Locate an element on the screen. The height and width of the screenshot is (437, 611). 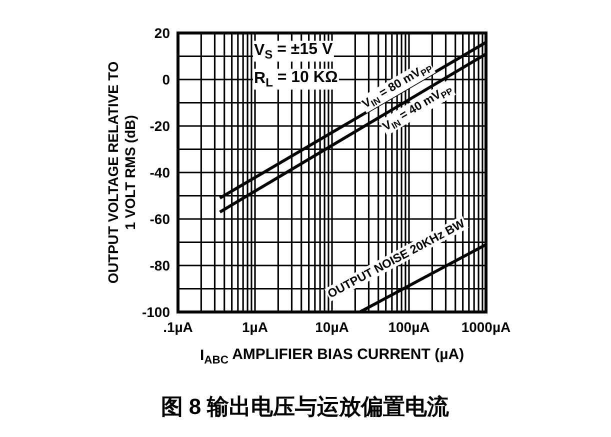
y-tick-label: -20 is located at coordinates (160, 126).